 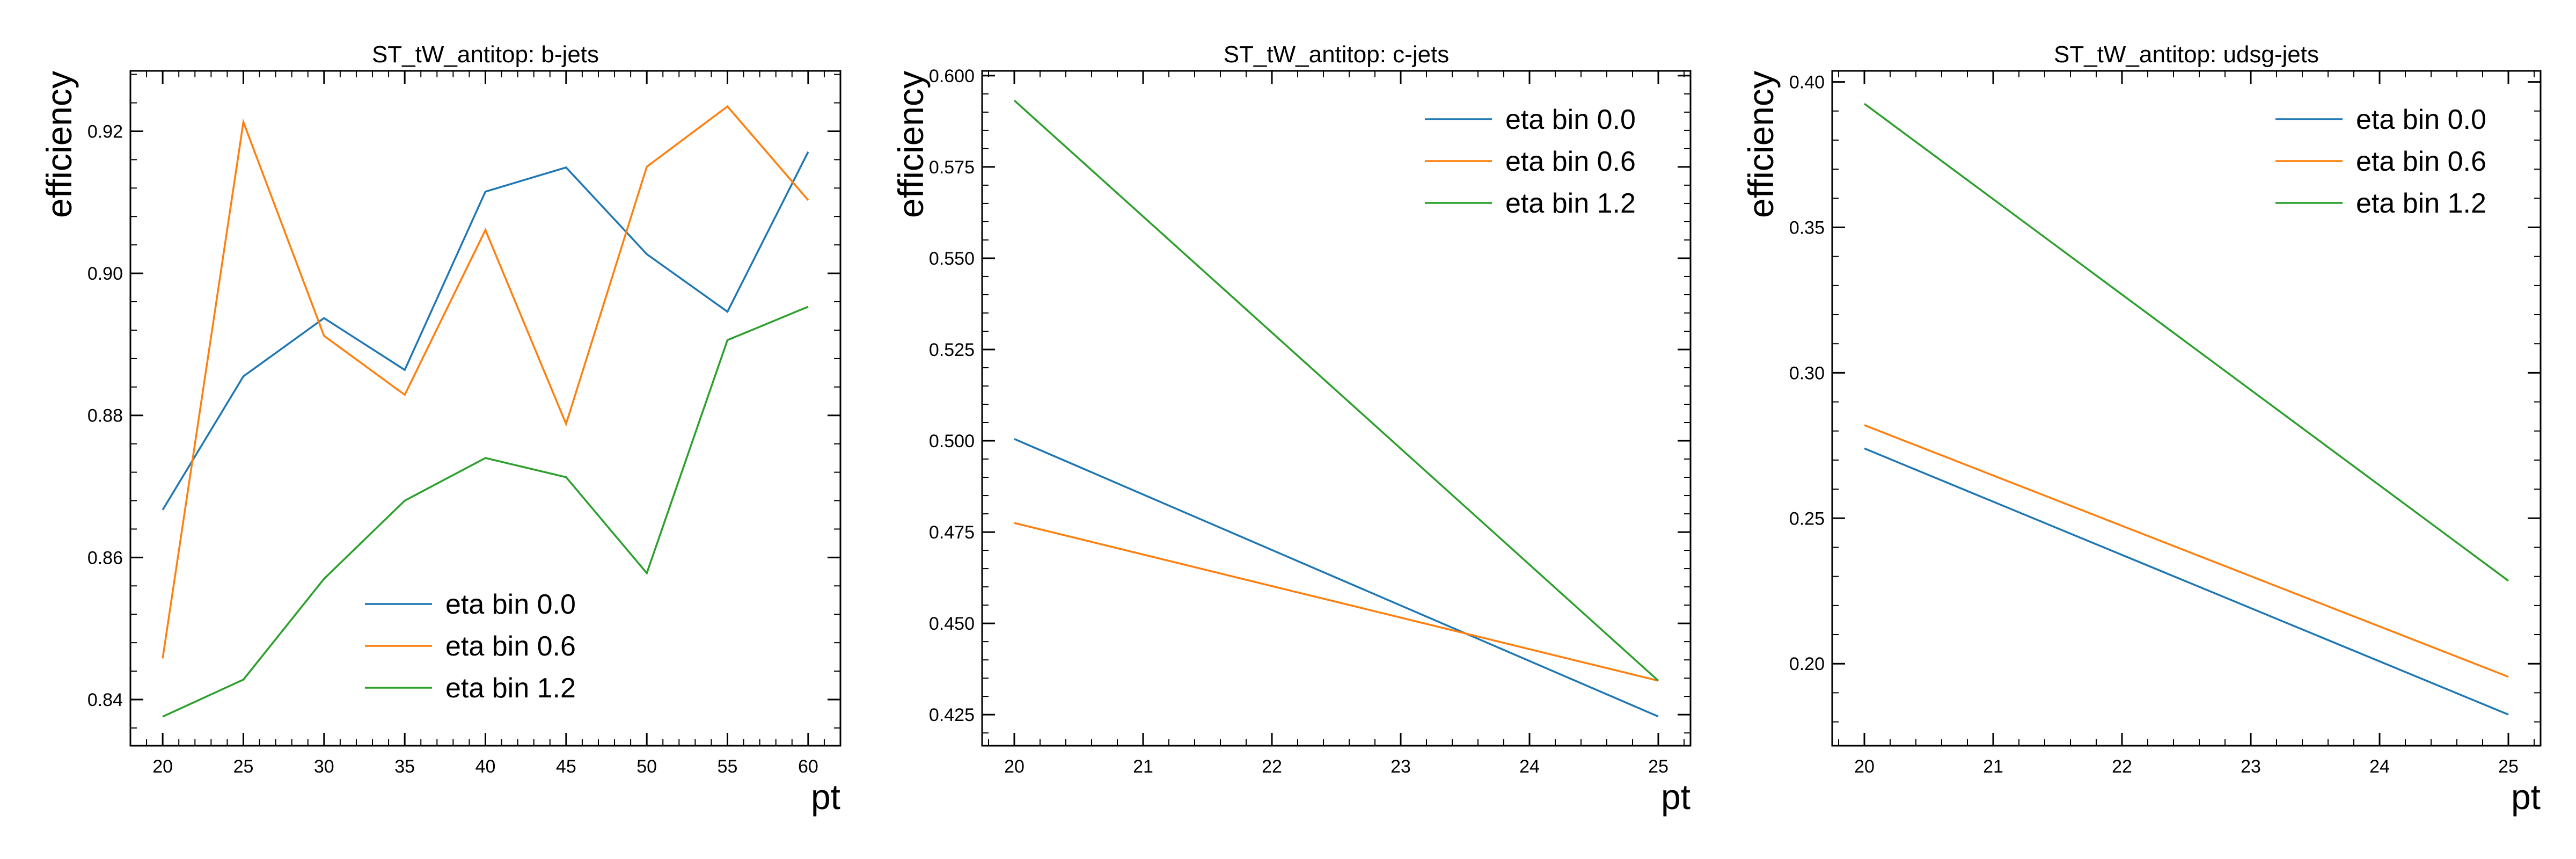 I want to click on x-tick-label: 60, so click(x=808, y=766).